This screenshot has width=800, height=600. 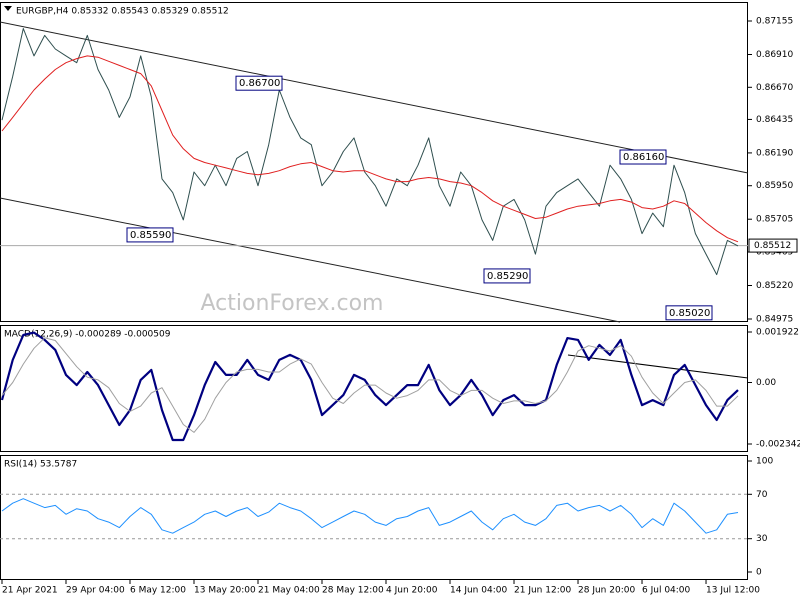 What do you see at coordinates (225, 591) in the screenshot?
I see `x-tick-label: 13 May 20:00` at bounding box center [225, 591].